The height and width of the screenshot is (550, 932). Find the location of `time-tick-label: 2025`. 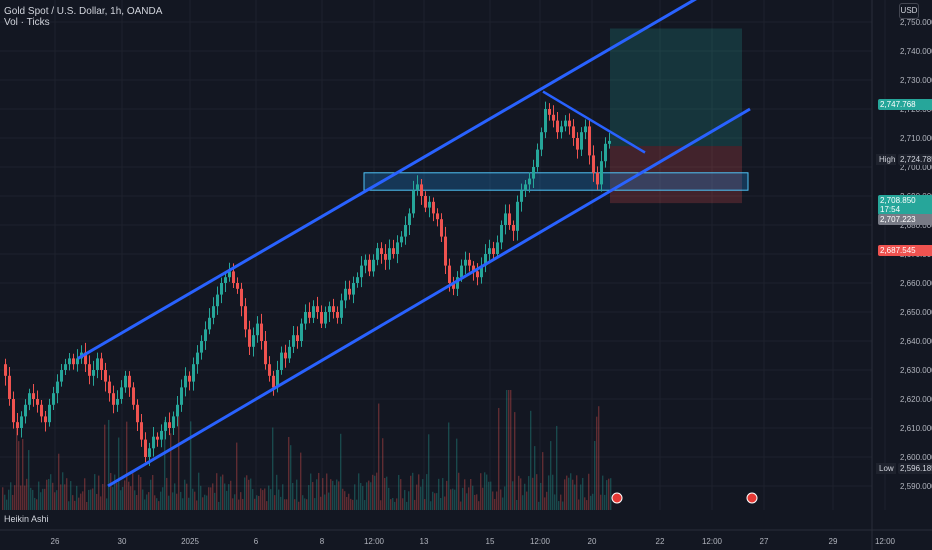

time-tick-label: 2025 is located at coordinates (190, 541).